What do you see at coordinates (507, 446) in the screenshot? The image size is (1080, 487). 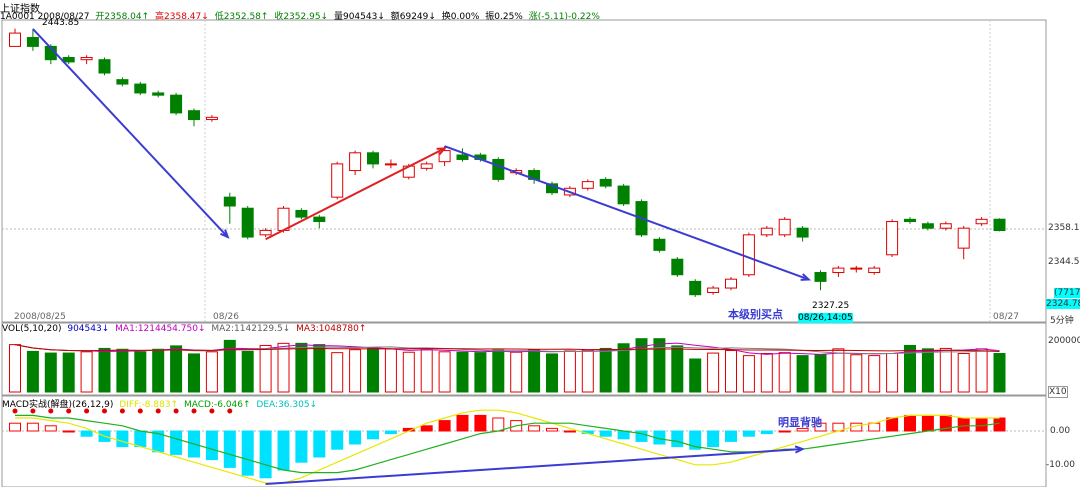 I see `diff-line` at bounding box center [507, 446].